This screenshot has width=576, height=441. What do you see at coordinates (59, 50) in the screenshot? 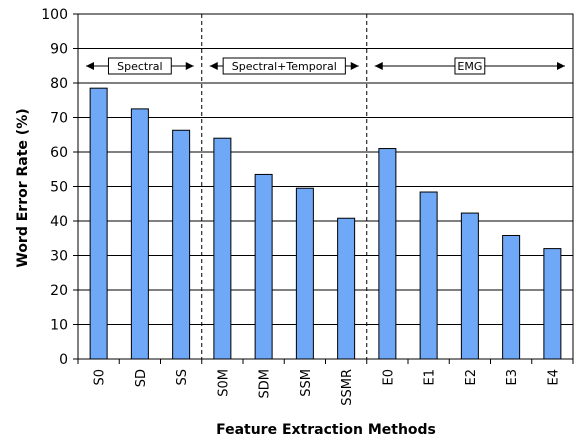
I see `y-tick-label: 90` at bounding box center [59, 50].